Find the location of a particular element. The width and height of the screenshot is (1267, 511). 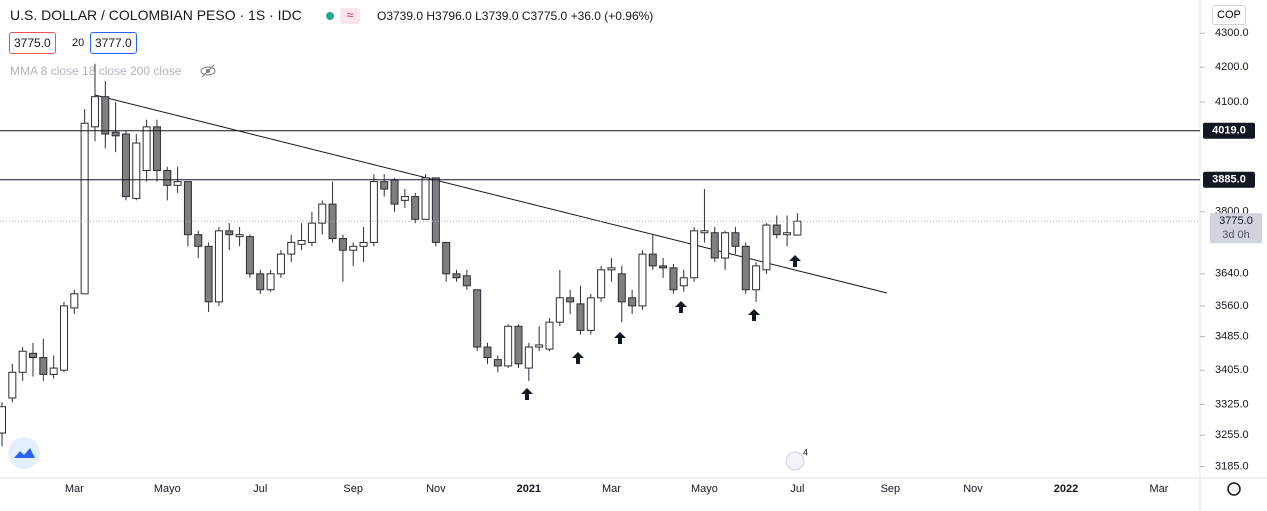

y-tick-label: 3560.0 is located at coordinates (1232, 306).